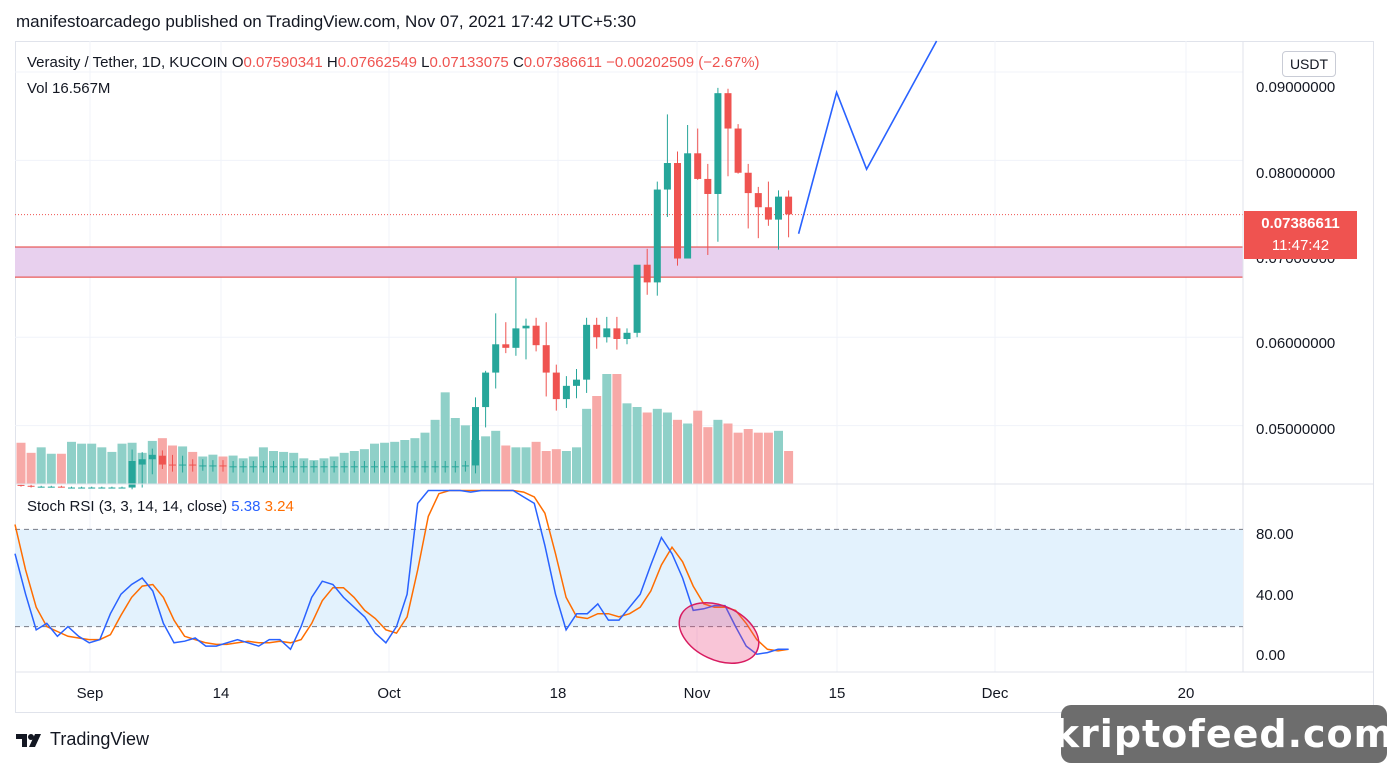 This screenshot has height=766, width=1389. I want to click on time-tick: 15, so click(837, 693).